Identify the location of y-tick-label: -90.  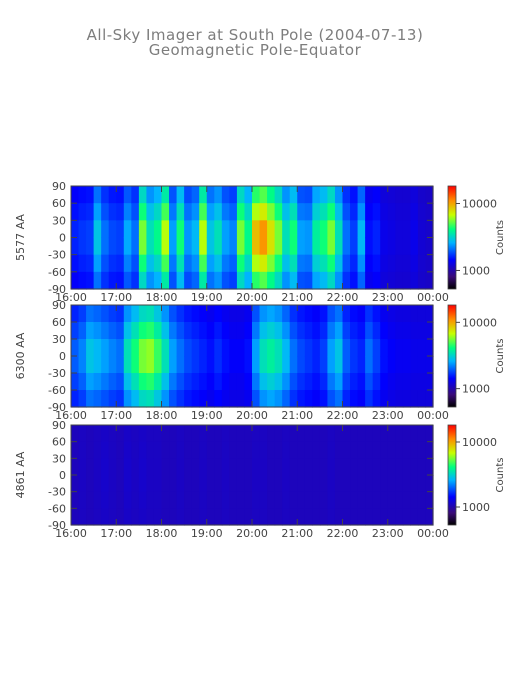
(57, 289).